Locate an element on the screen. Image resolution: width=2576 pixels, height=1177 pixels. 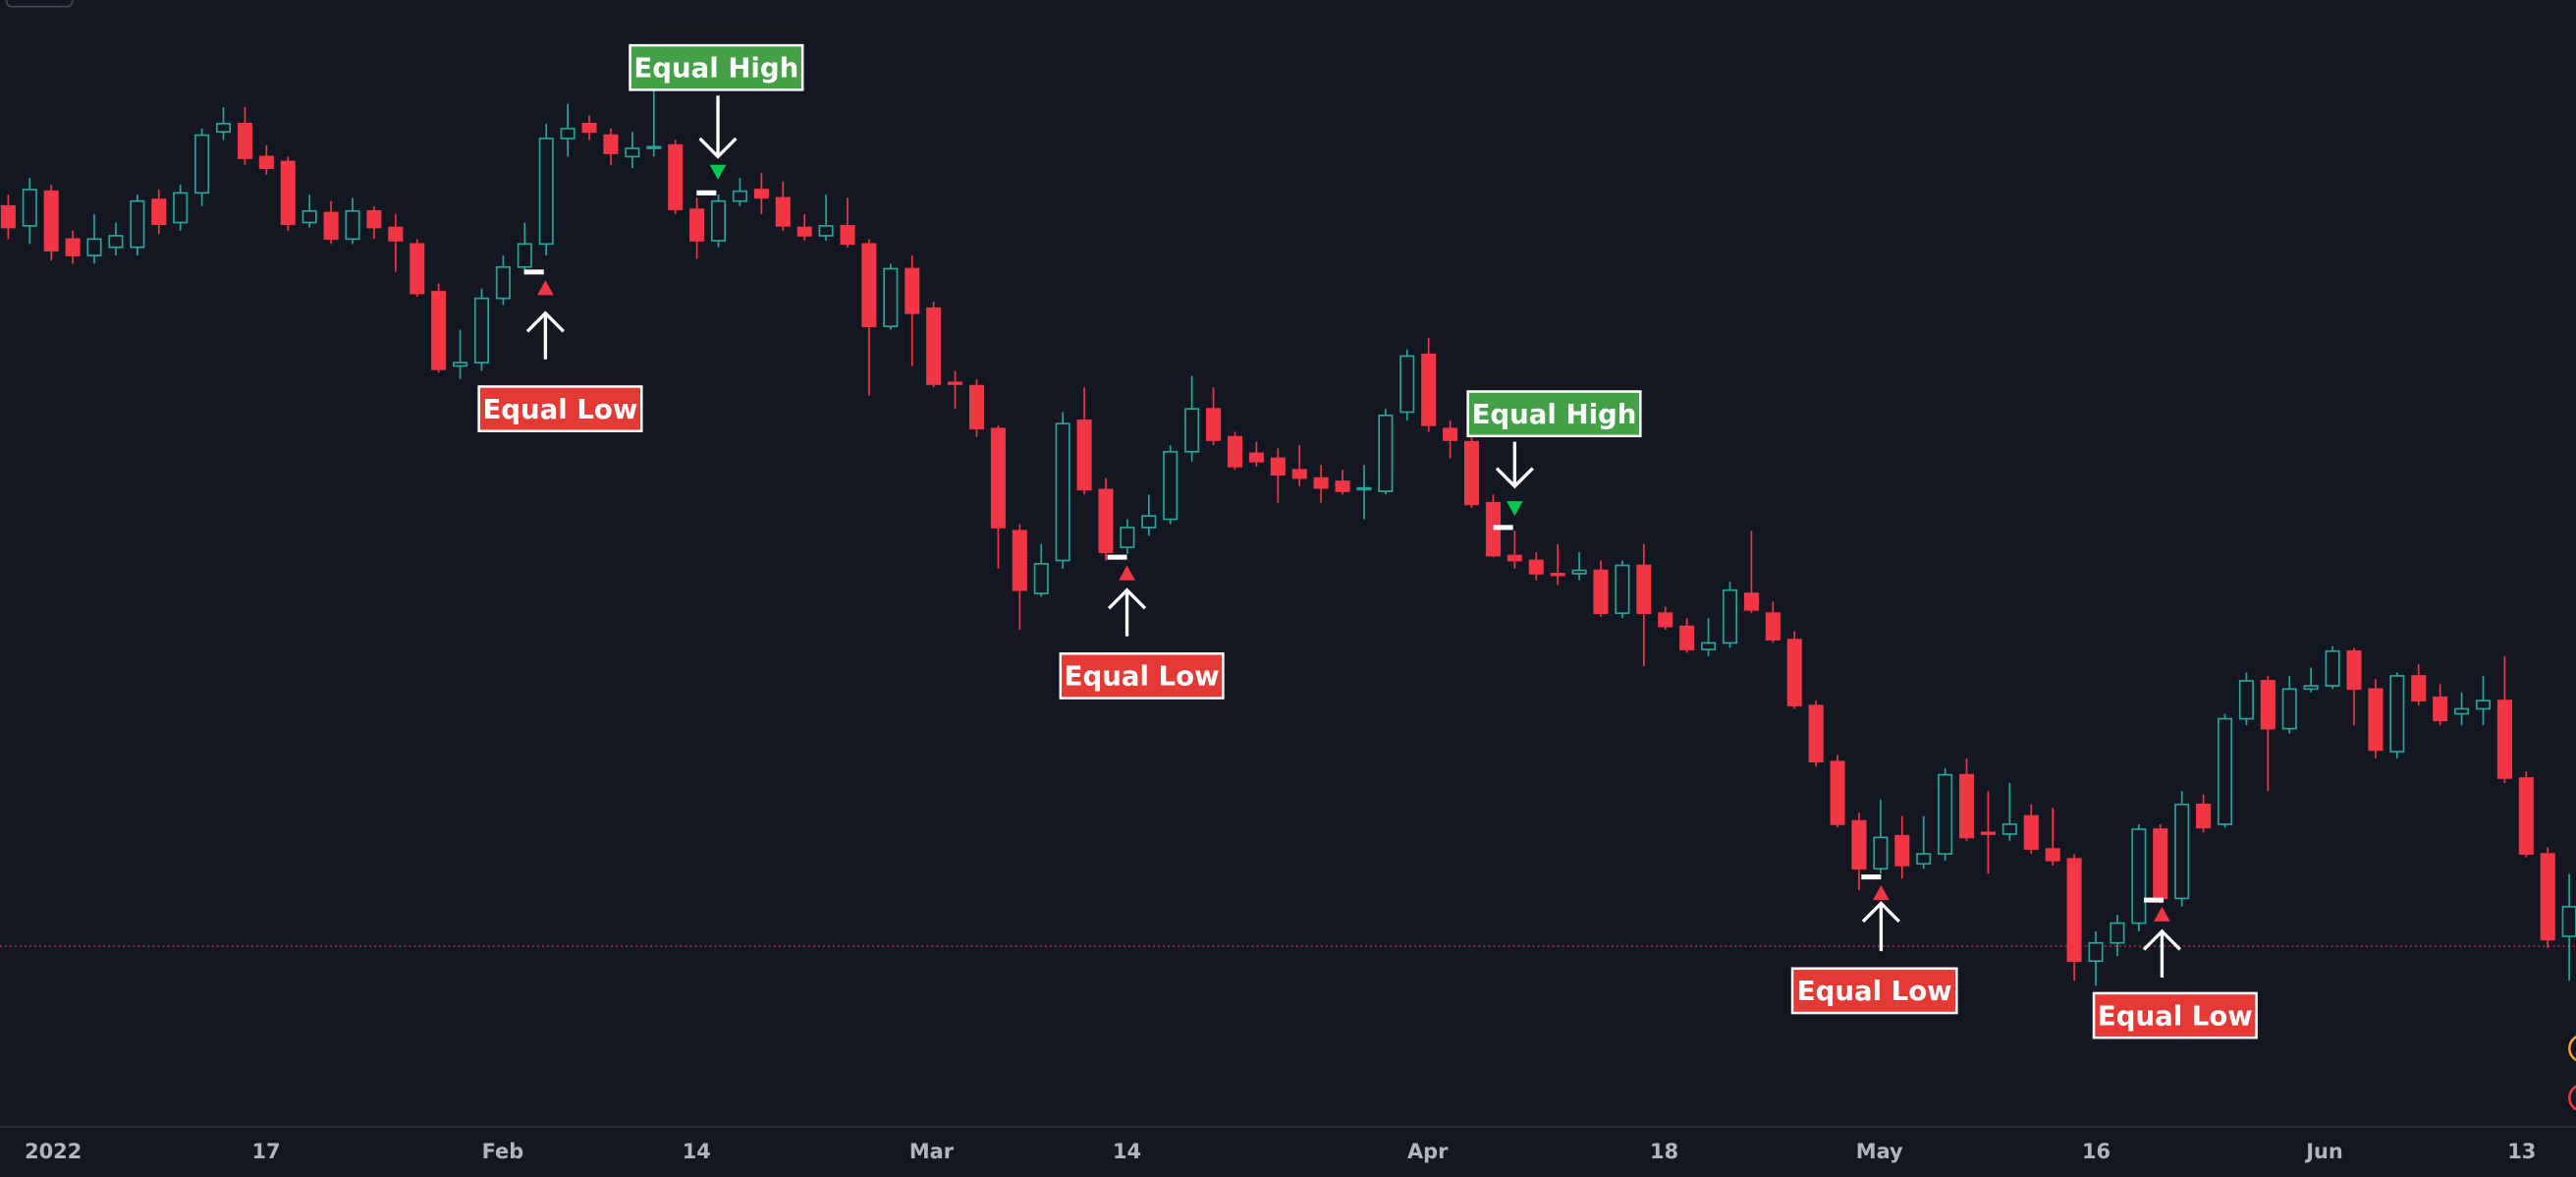
annotation-label: Equal High is located at coordinates (1555, 414).